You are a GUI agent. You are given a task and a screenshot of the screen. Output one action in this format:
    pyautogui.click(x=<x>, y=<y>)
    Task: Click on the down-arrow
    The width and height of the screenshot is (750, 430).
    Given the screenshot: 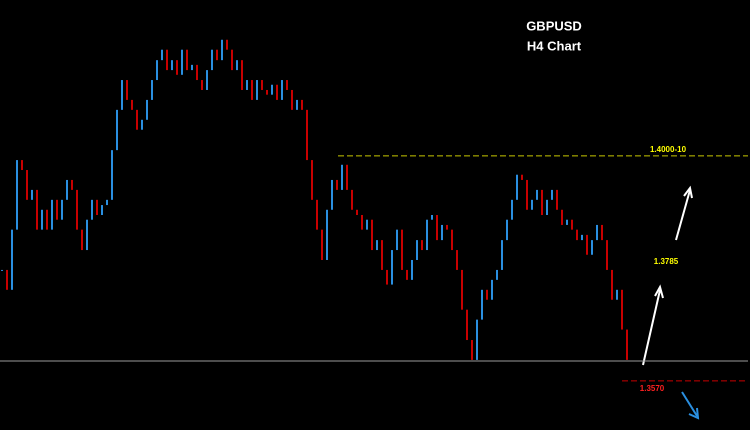 What is the action you would take?
    pyautogui.click(x=689, y=404)
    